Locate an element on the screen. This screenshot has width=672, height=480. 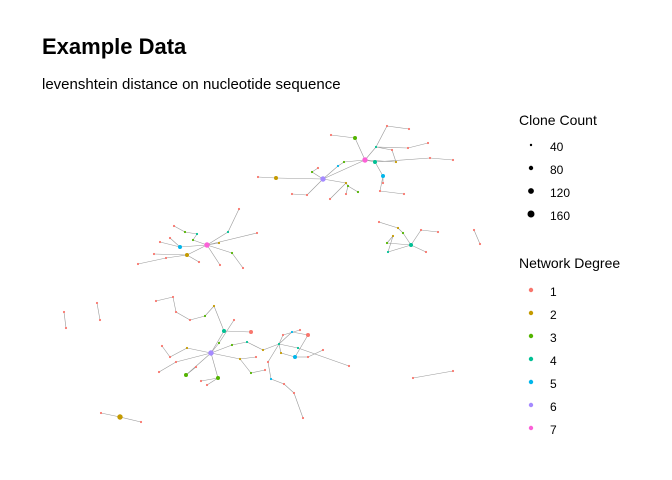
network-degree-legend-label: 2 is located at coordinates (553, 315).